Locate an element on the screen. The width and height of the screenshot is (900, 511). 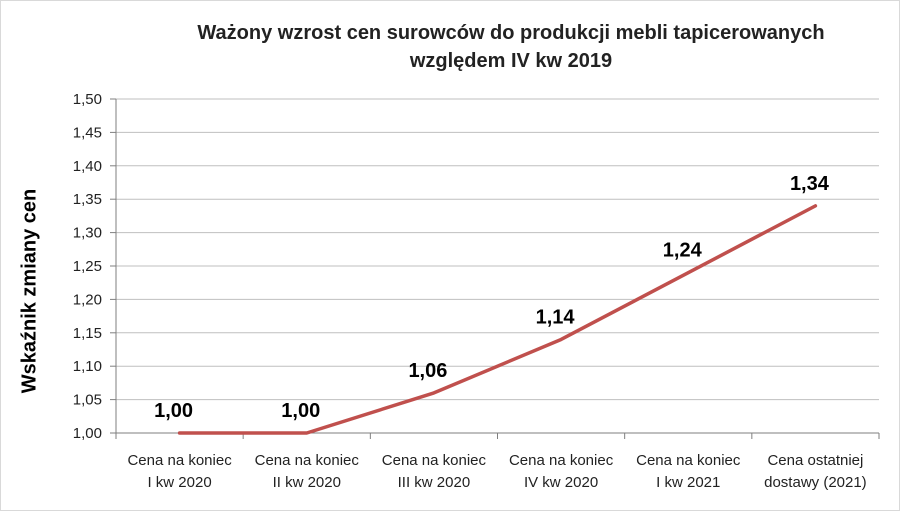
data-label: 1,06 is located at coordinates (427, 371).